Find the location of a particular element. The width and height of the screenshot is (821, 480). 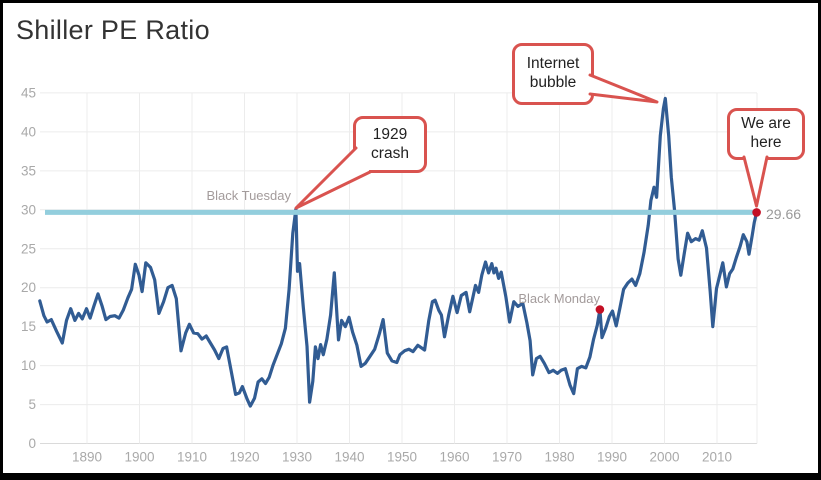

page-title: Shiller PE Ratio is located at coordinates (113, 30).